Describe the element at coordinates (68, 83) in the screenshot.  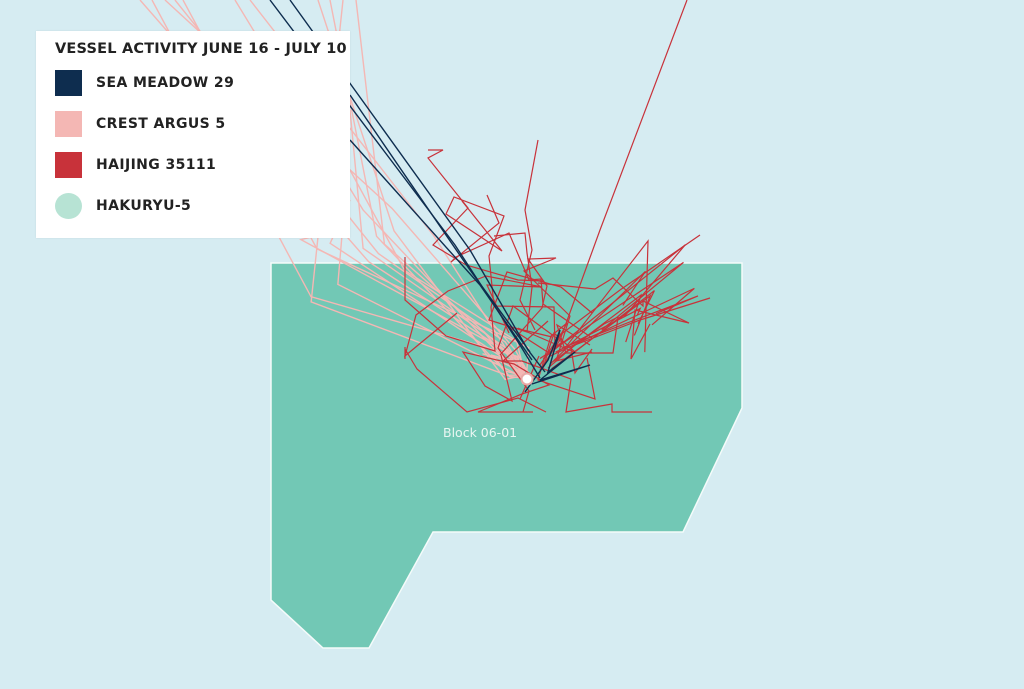
I see `sea-meadow-29-swatch` at that location.